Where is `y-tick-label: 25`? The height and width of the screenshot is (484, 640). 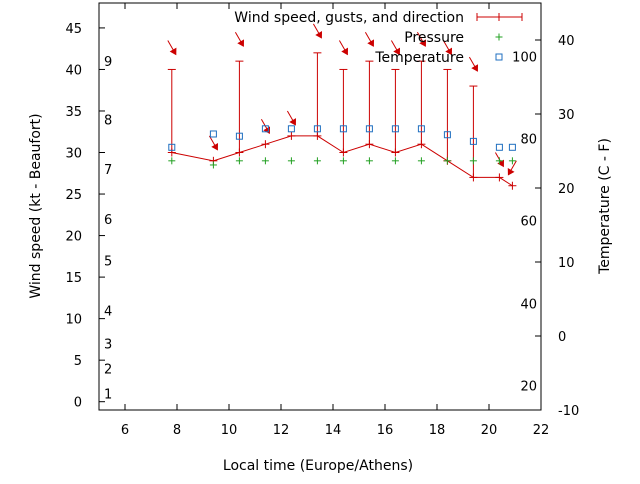
y-tick-label: 25 is located at coordinates (73, 195).